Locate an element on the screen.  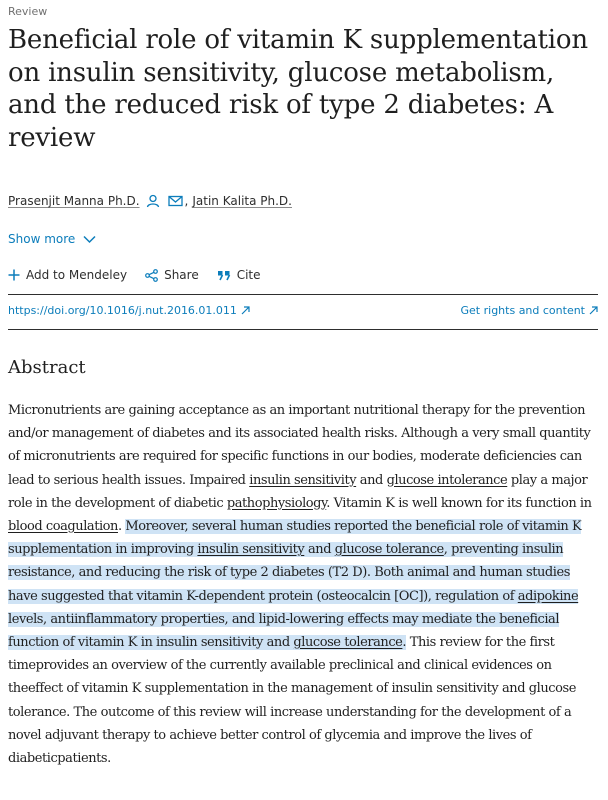
envelope-icon is located at coordinates (175, 201).